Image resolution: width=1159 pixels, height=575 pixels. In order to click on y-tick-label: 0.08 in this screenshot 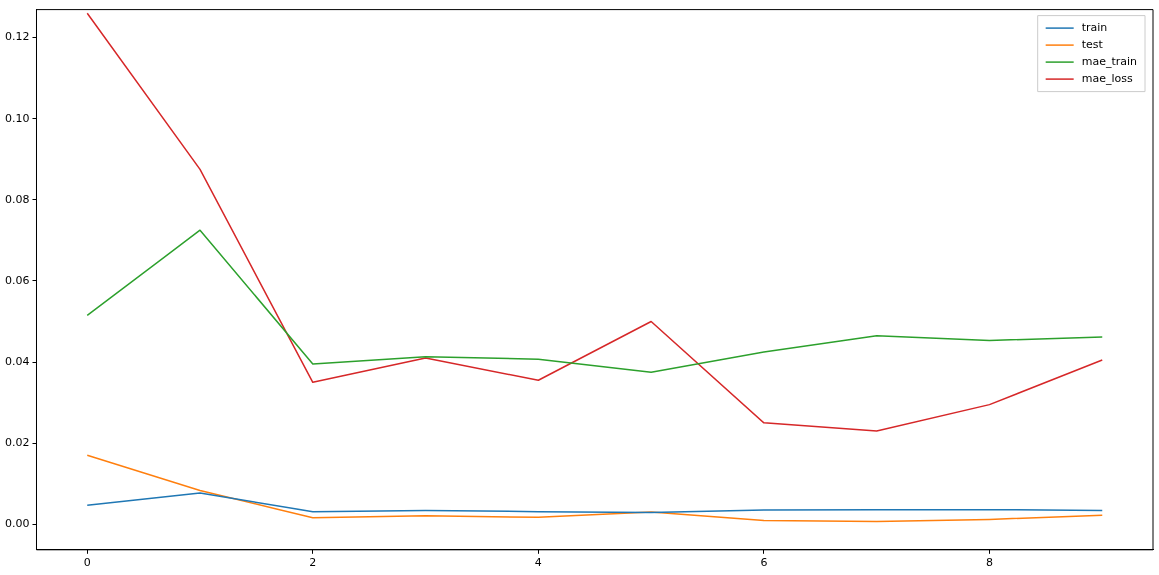, I will do `click(17, 199)`.